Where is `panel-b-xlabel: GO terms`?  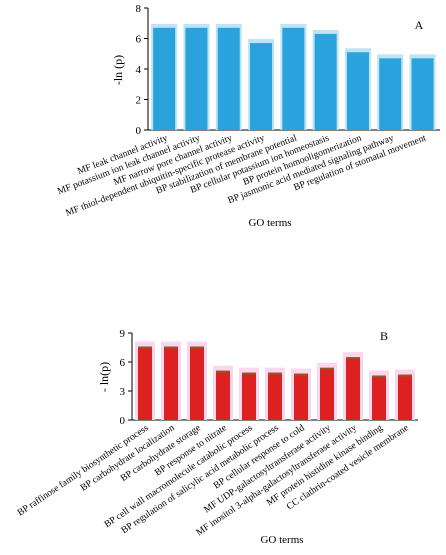
panel-b-xlabel: GO terms is located at coordinates (281, 540).